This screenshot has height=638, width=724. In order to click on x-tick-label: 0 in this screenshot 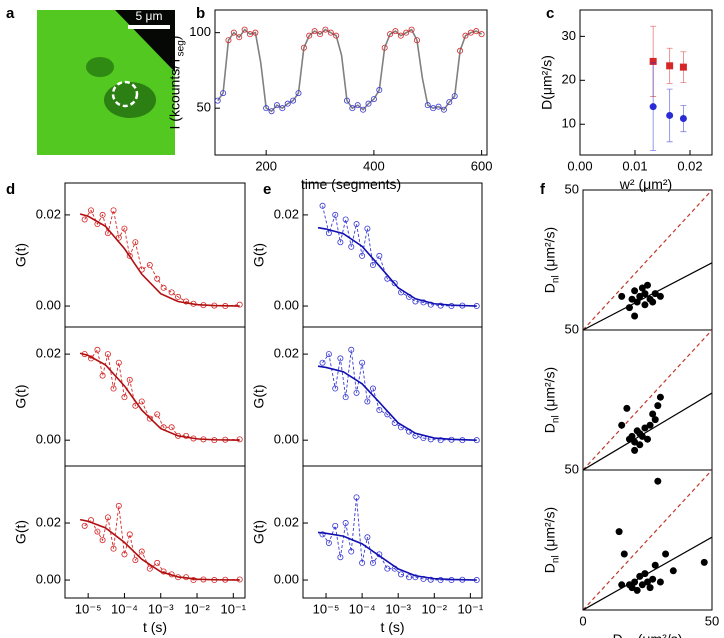, I will do `click(582, 620)`.